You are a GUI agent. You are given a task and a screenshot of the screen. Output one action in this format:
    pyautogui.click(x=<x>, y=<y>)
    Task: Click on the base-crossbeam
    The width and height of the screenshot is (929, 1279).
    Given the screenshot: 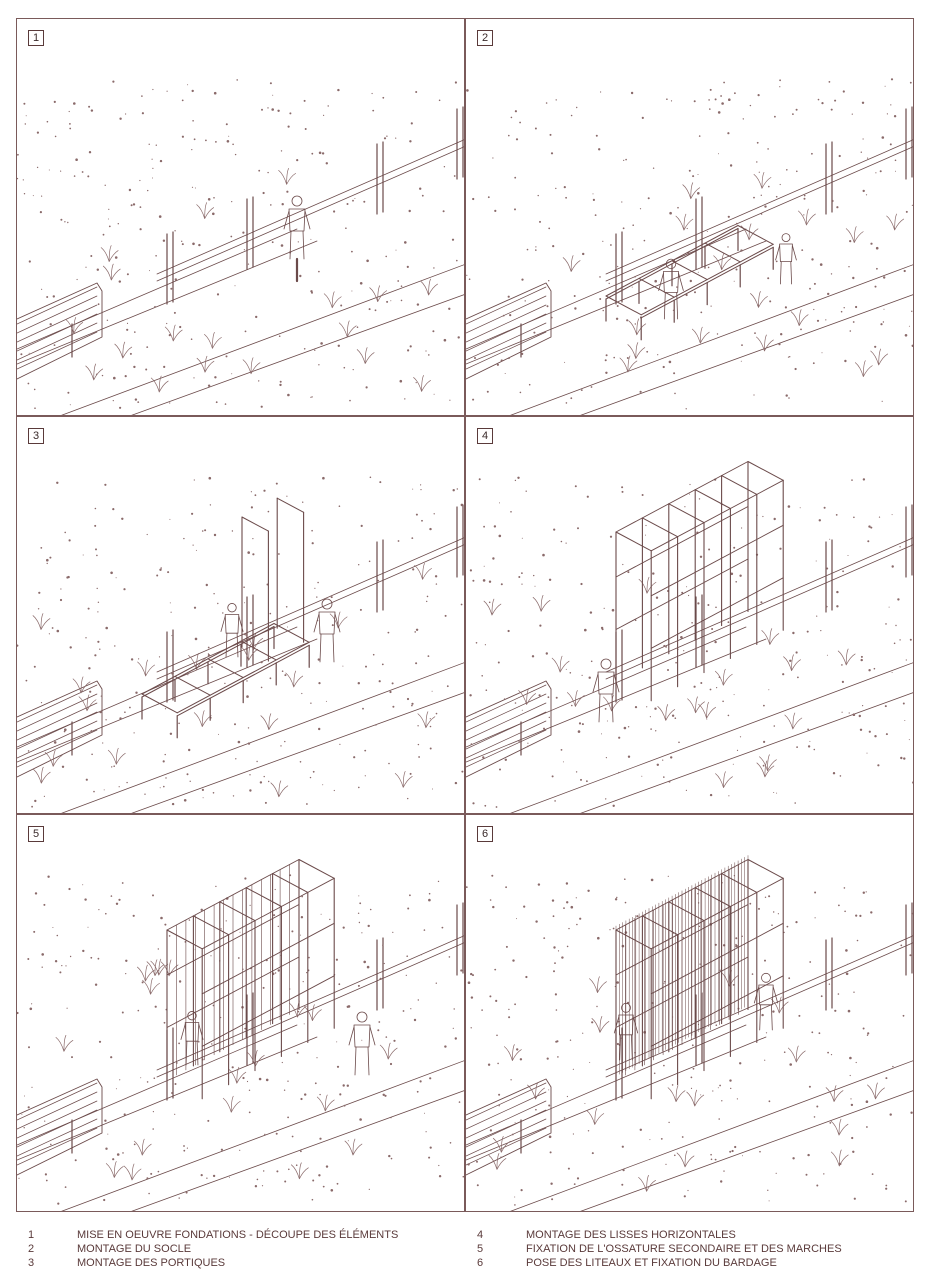 What is the action you would take?
    pyautogui.click(x=225, y=668)
    